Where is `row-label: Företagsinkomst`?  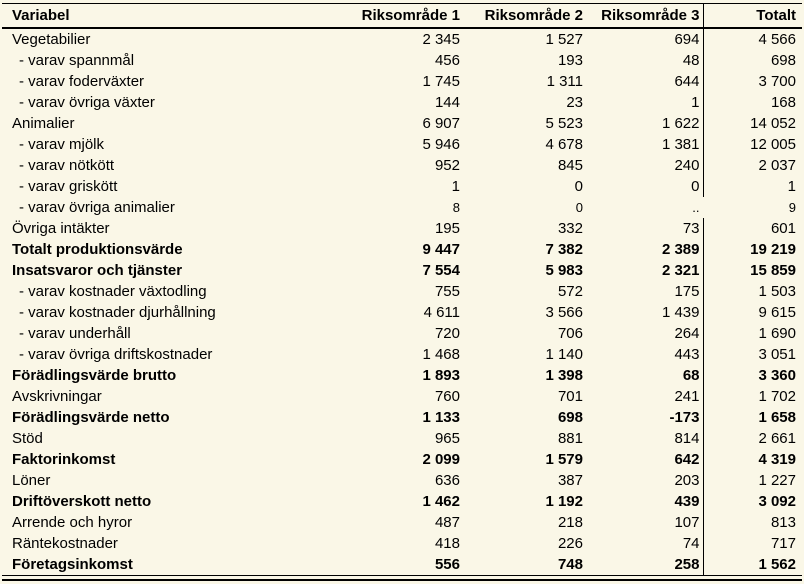
row-label: Företagsinkomst is located at coordinates (72, 564).